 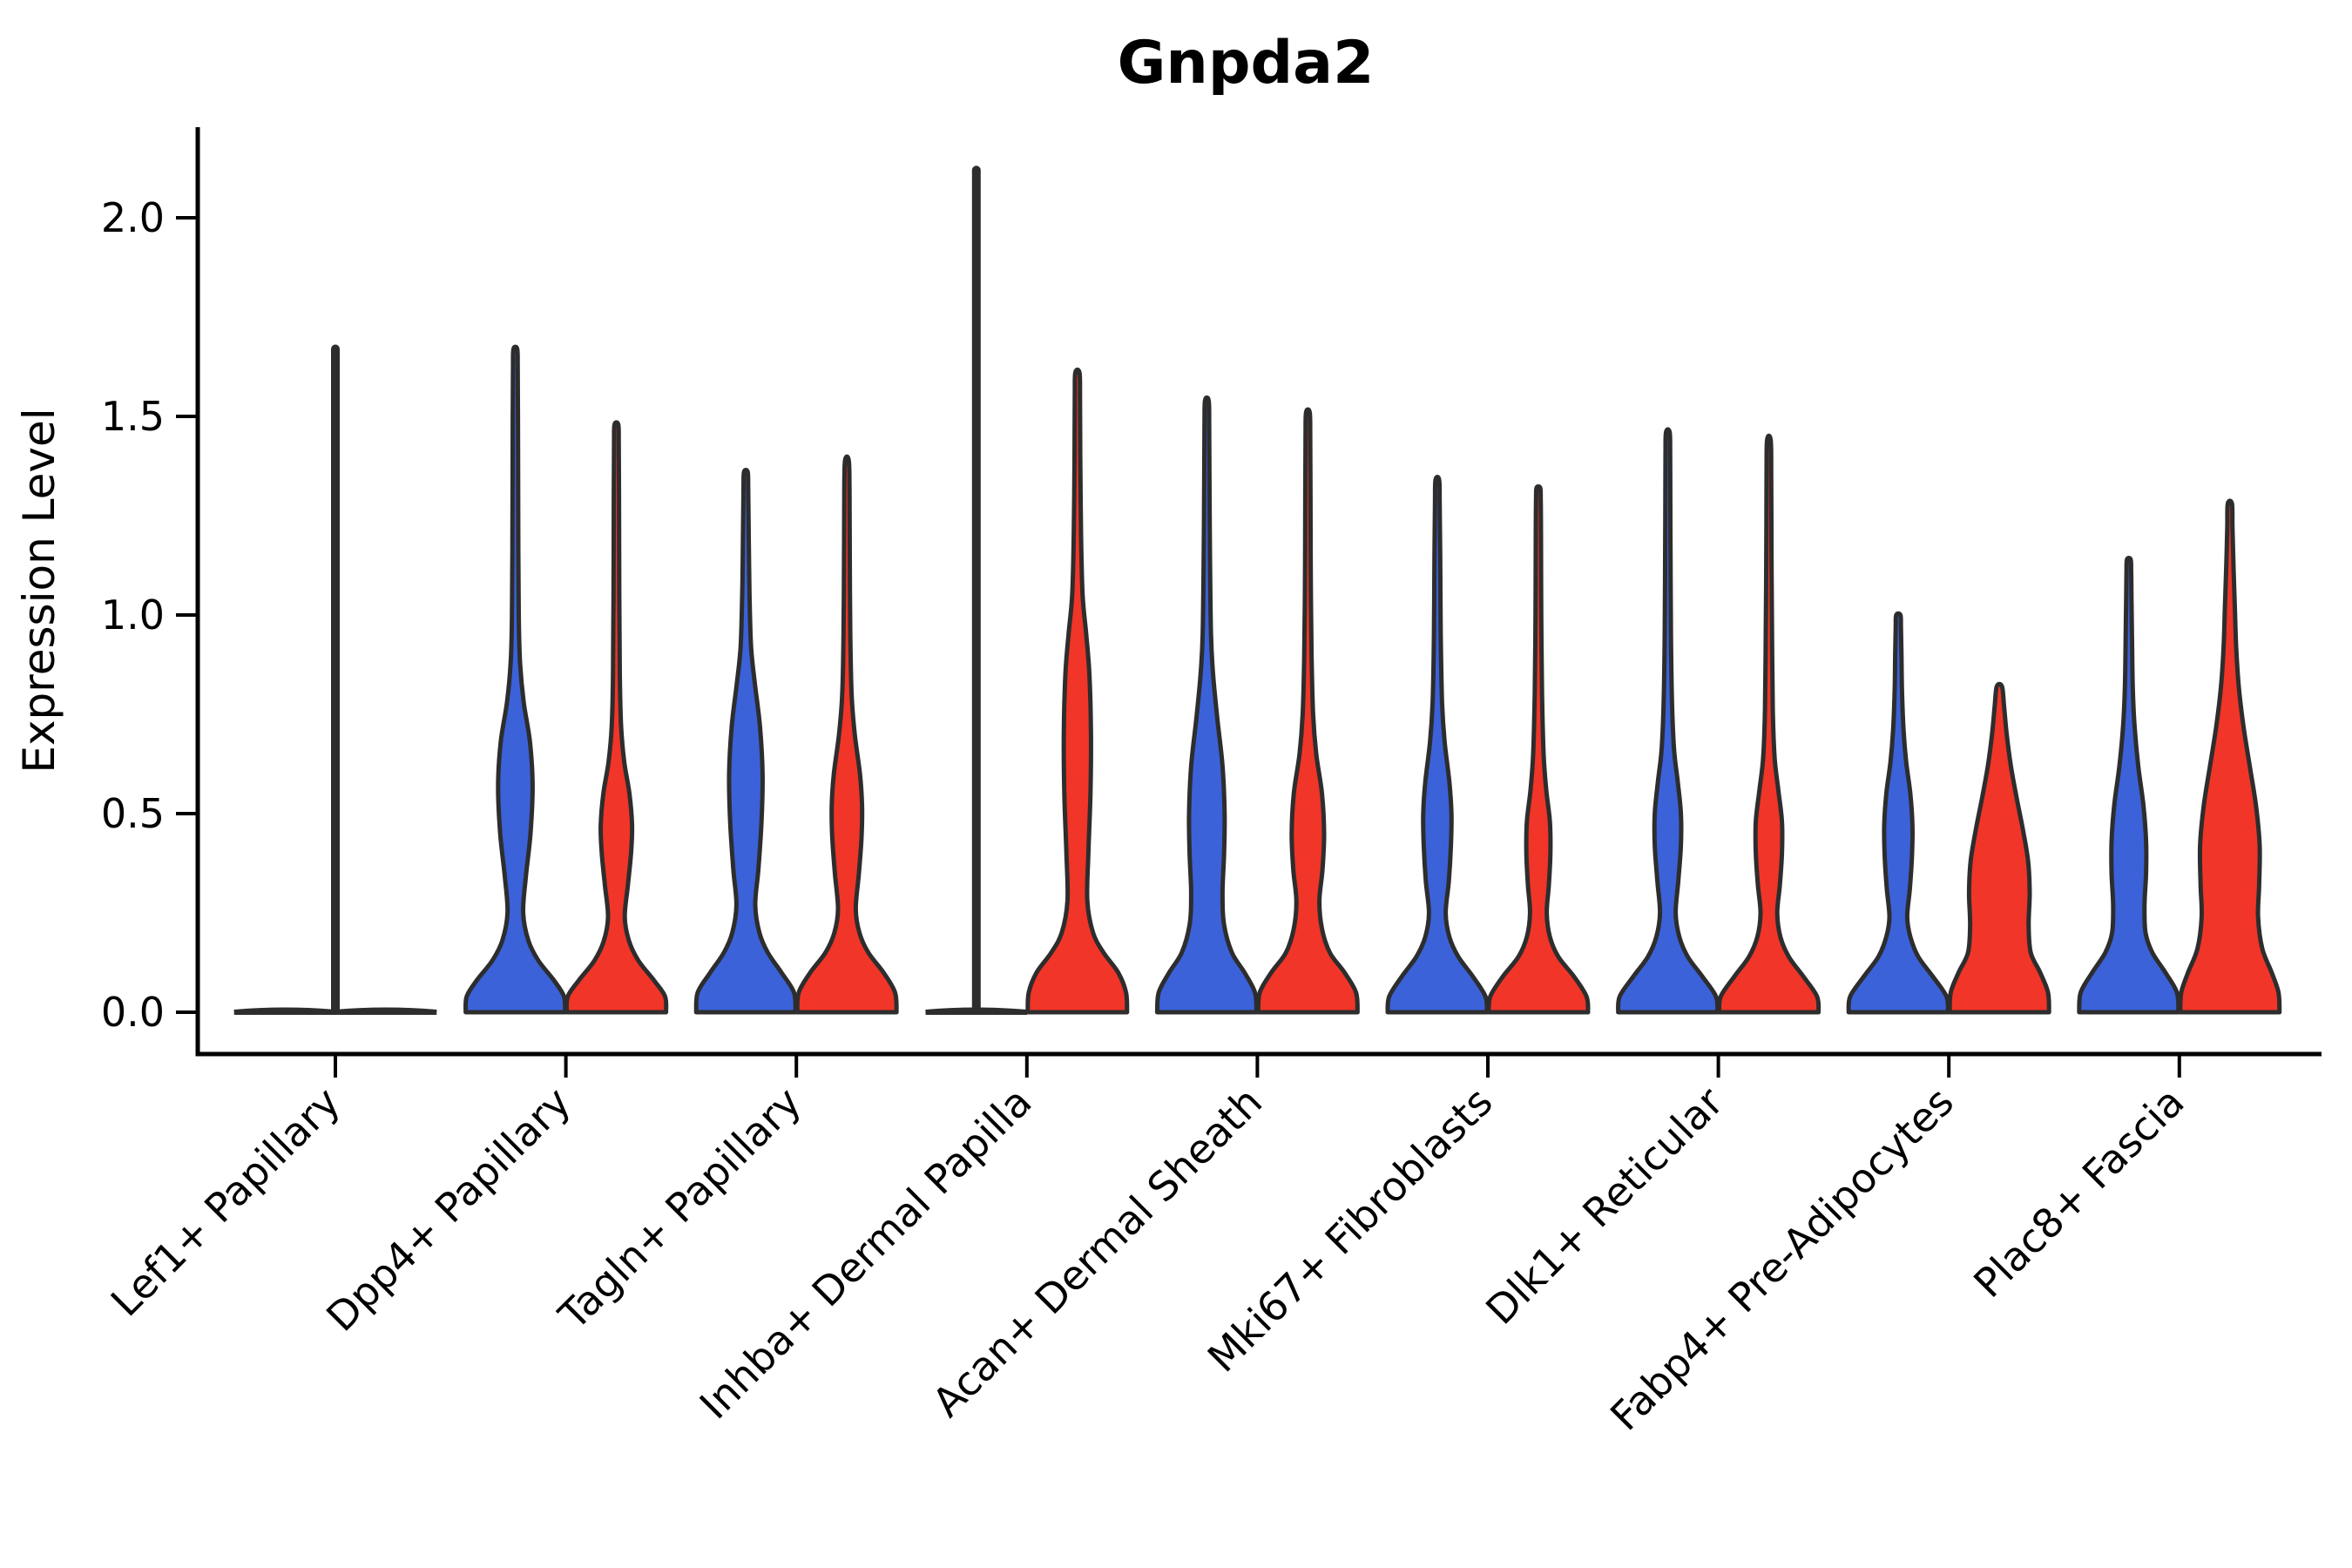 What do you see at coordinates (1538, 749) in the screenshot?
I see `violin-mki67-fibroblasts-red` at bounding box center [1538, 749].